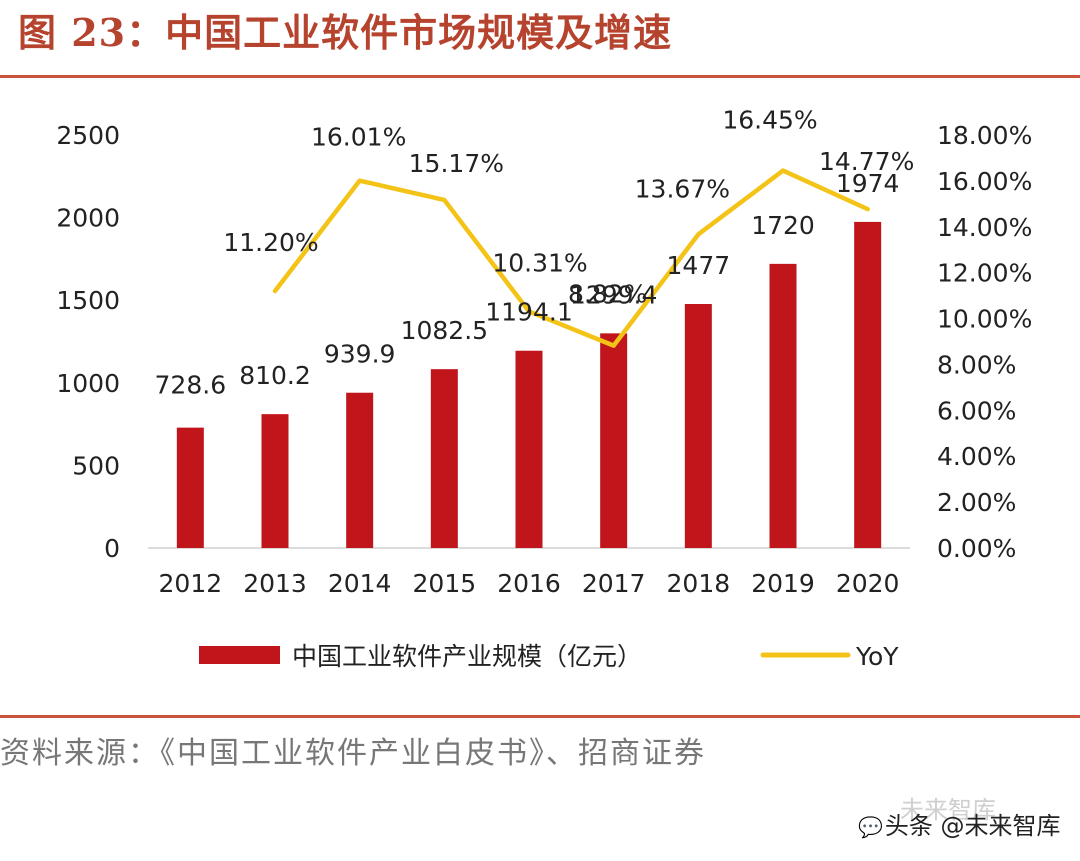 Image resolution: width=1080 pixels, height=861 pixels. I want to click on legend-bar-swatch, so click(239, 655).